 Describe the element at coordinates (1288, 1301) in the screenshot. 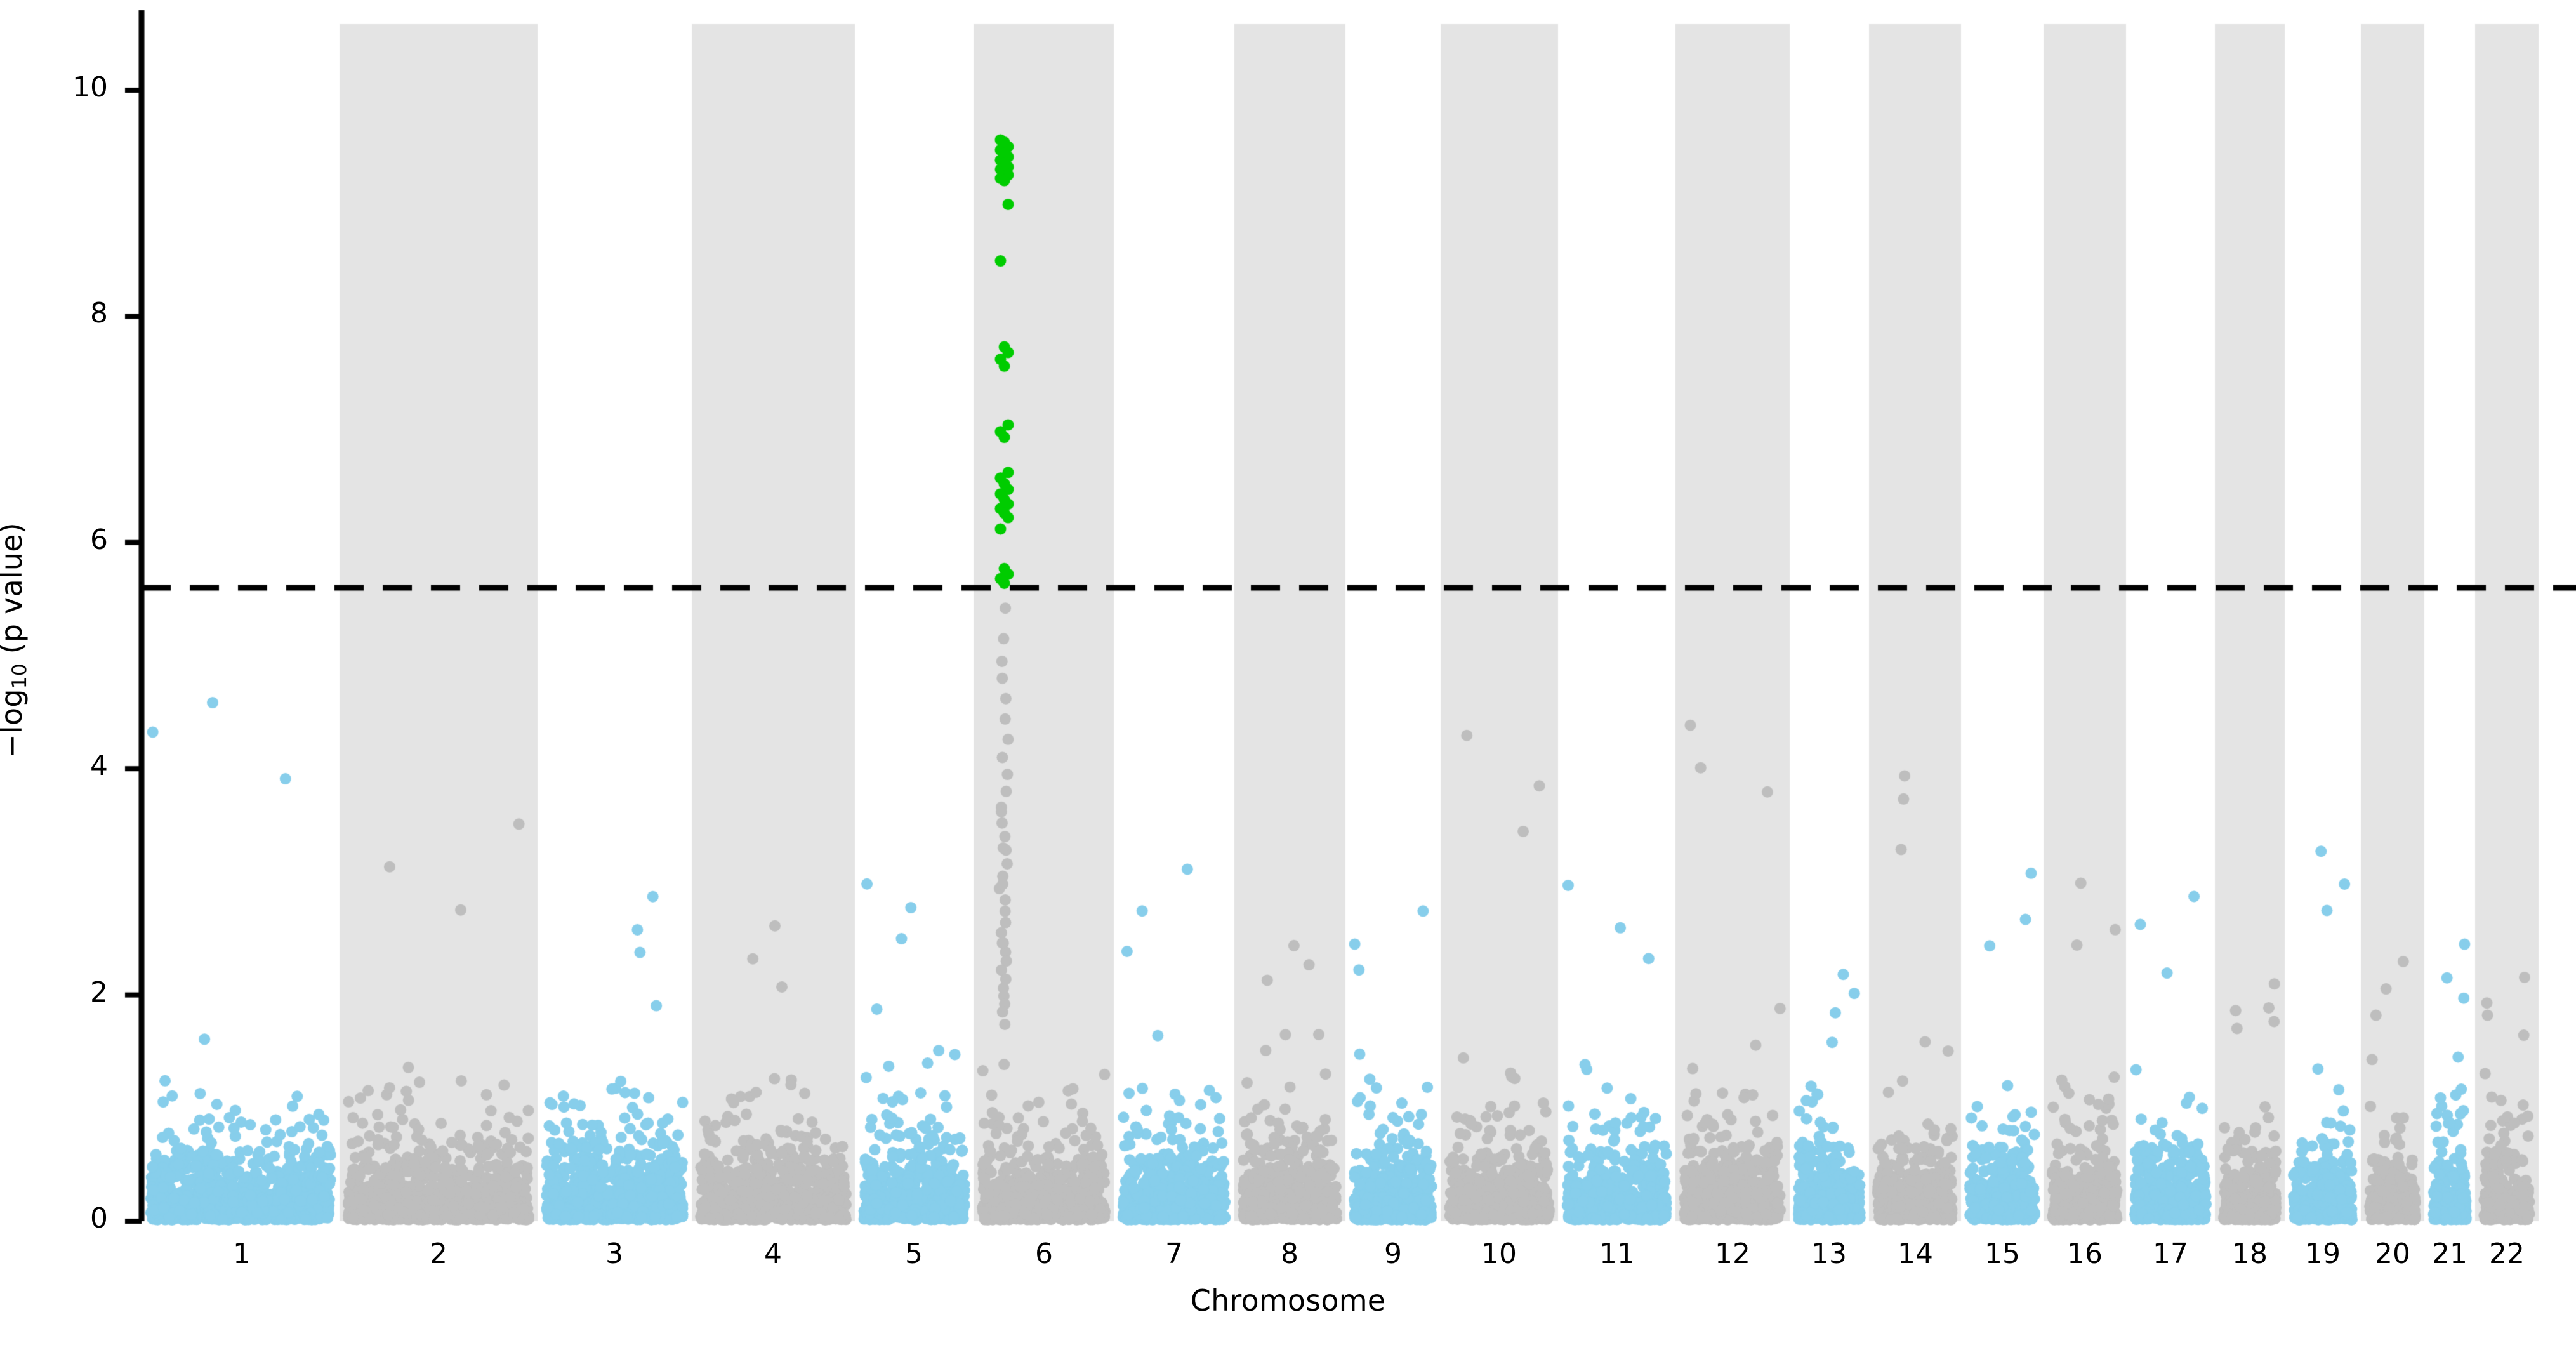

I see `x-axis-title: Chromosome` at that location.